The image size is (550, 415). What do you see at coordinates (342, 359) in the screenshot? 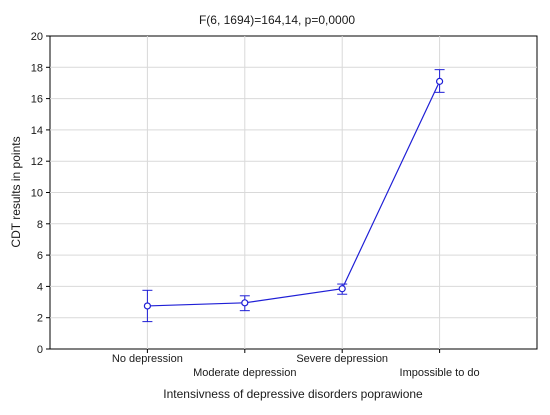
I see `x-tick-label: Severe depression` at bounding box center [342, 359].